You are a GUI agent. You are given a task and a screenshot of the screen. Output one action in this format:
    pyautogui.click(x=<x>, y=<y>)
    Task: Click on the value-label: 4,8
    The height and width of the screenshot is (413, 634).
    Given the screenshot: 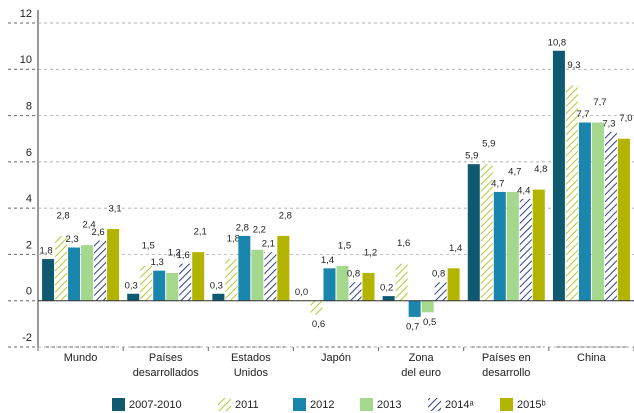 What is the action you would take?
    pyautogui.click(x=540, y=169)
    